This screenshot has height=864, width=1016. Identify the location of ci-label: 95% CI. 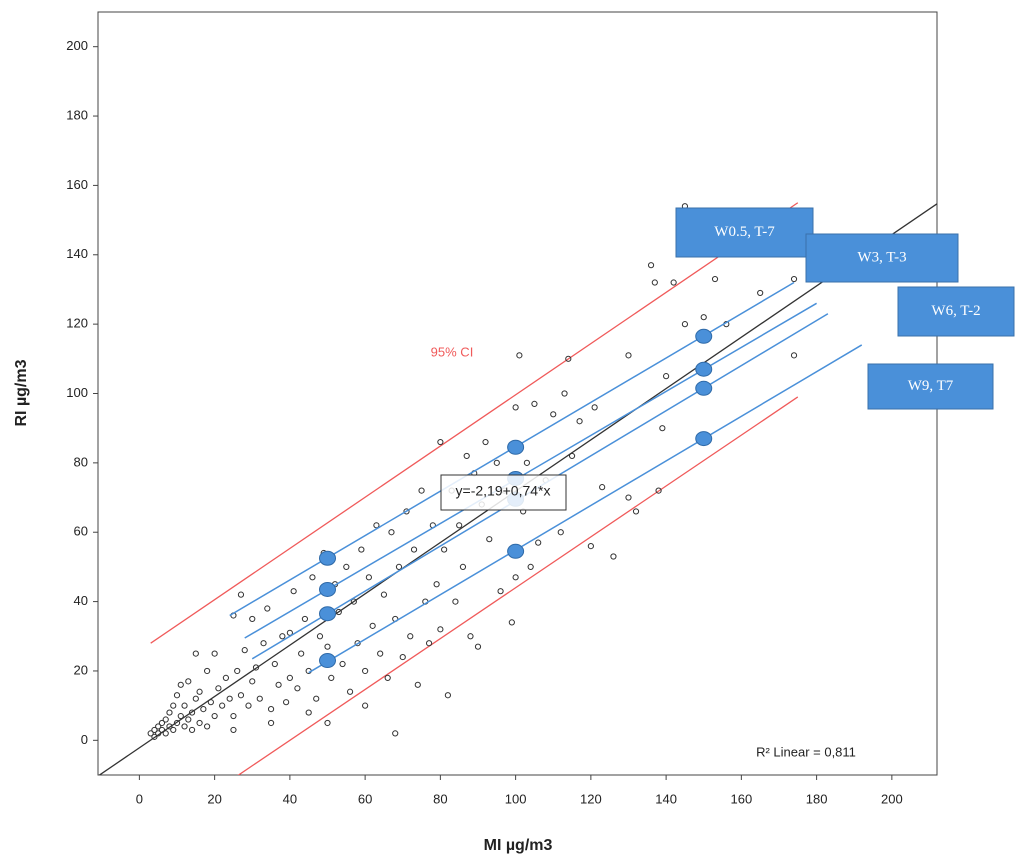
(452, 351).